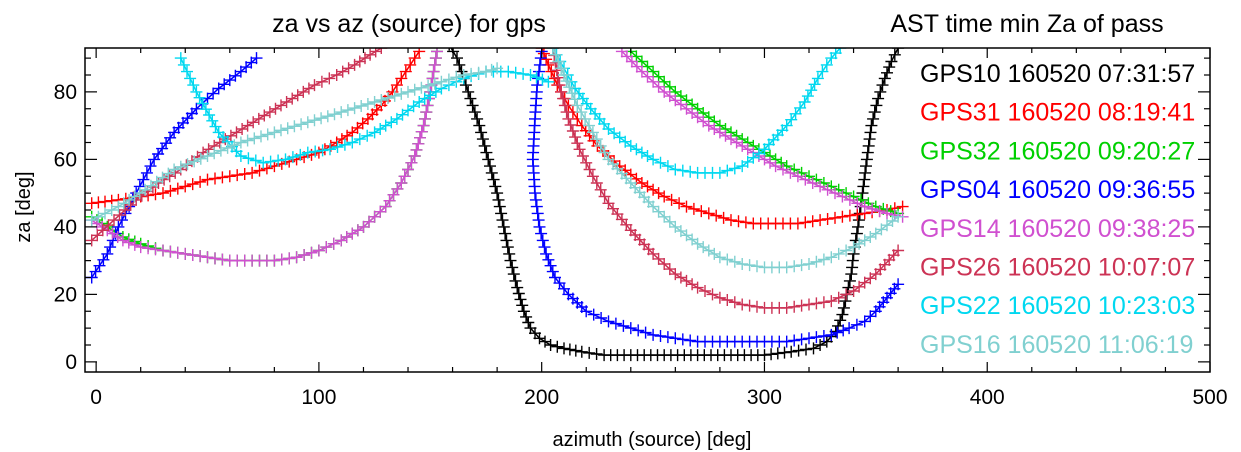 This screenshot has width=1241, height=452. Describe the element at coordinates (255, 127) in the screenshot. I see `series-line` at that location.